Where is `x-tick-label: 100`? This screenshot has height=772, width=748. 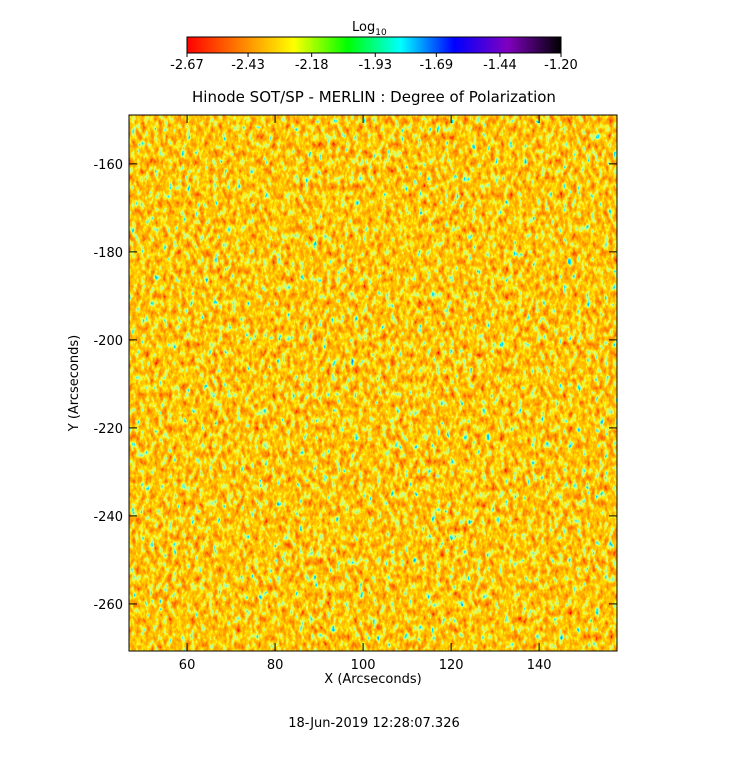 x-tick-label: 100 is located at coordinates (363, 665).